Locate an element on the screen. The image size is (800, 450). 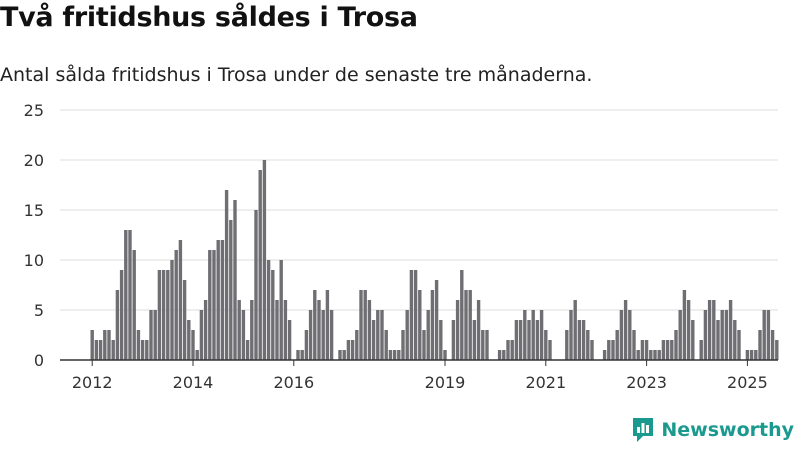
x-tick-label: 2012 is located at coordinates (92, 382).